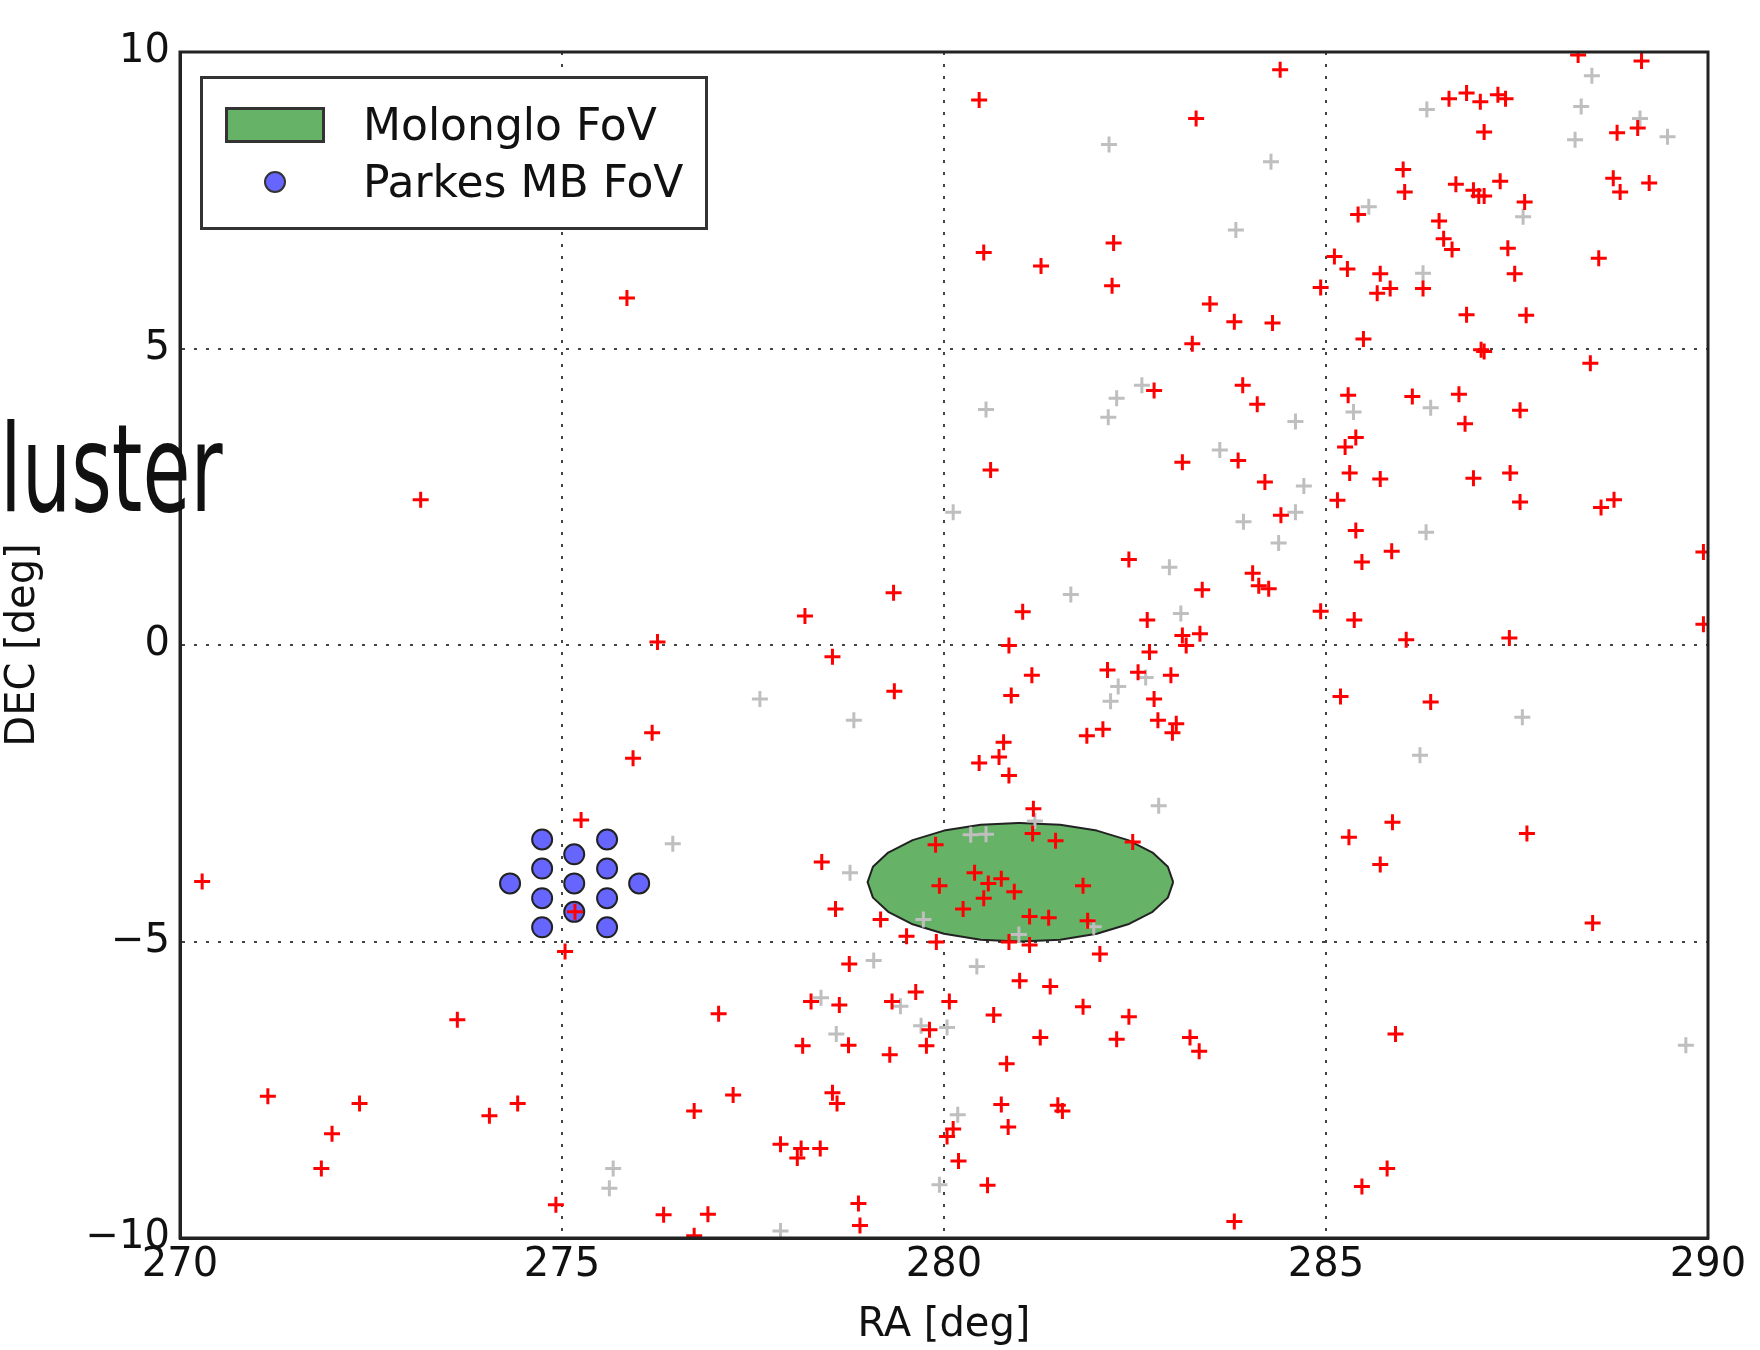 The width and height of the screenshot is (1760, 1350). What do you see at coordinates (140, 937) in the screenshot?
I see `y-tick-label: −5` at bounding box center [140, 937].